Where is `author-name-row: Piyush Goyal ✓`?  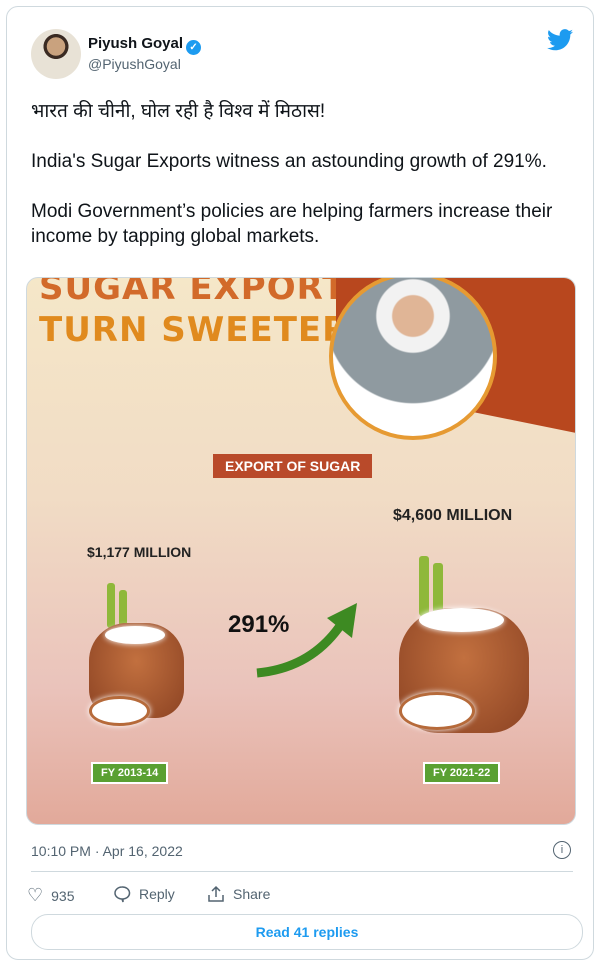
author-name-row: Piyush Goyal ✓ is located at coordinates (145, 45).